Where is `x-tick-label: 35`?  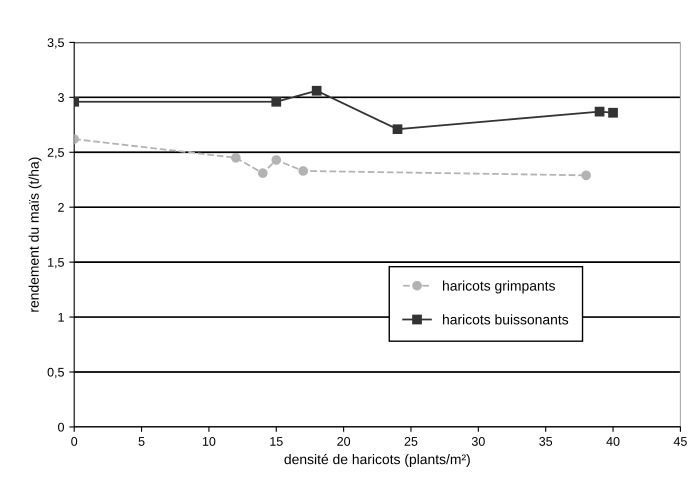 x-tick-label: 35 is located at coordinates (545, 441).